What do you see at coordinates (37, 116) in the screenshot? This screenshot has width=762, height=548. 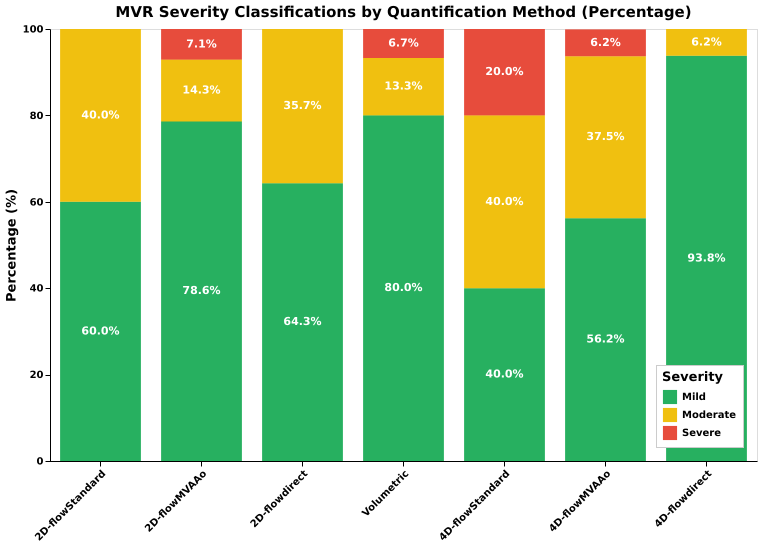 I see `y-tick-label: 80` at bounding box center [37, 116].